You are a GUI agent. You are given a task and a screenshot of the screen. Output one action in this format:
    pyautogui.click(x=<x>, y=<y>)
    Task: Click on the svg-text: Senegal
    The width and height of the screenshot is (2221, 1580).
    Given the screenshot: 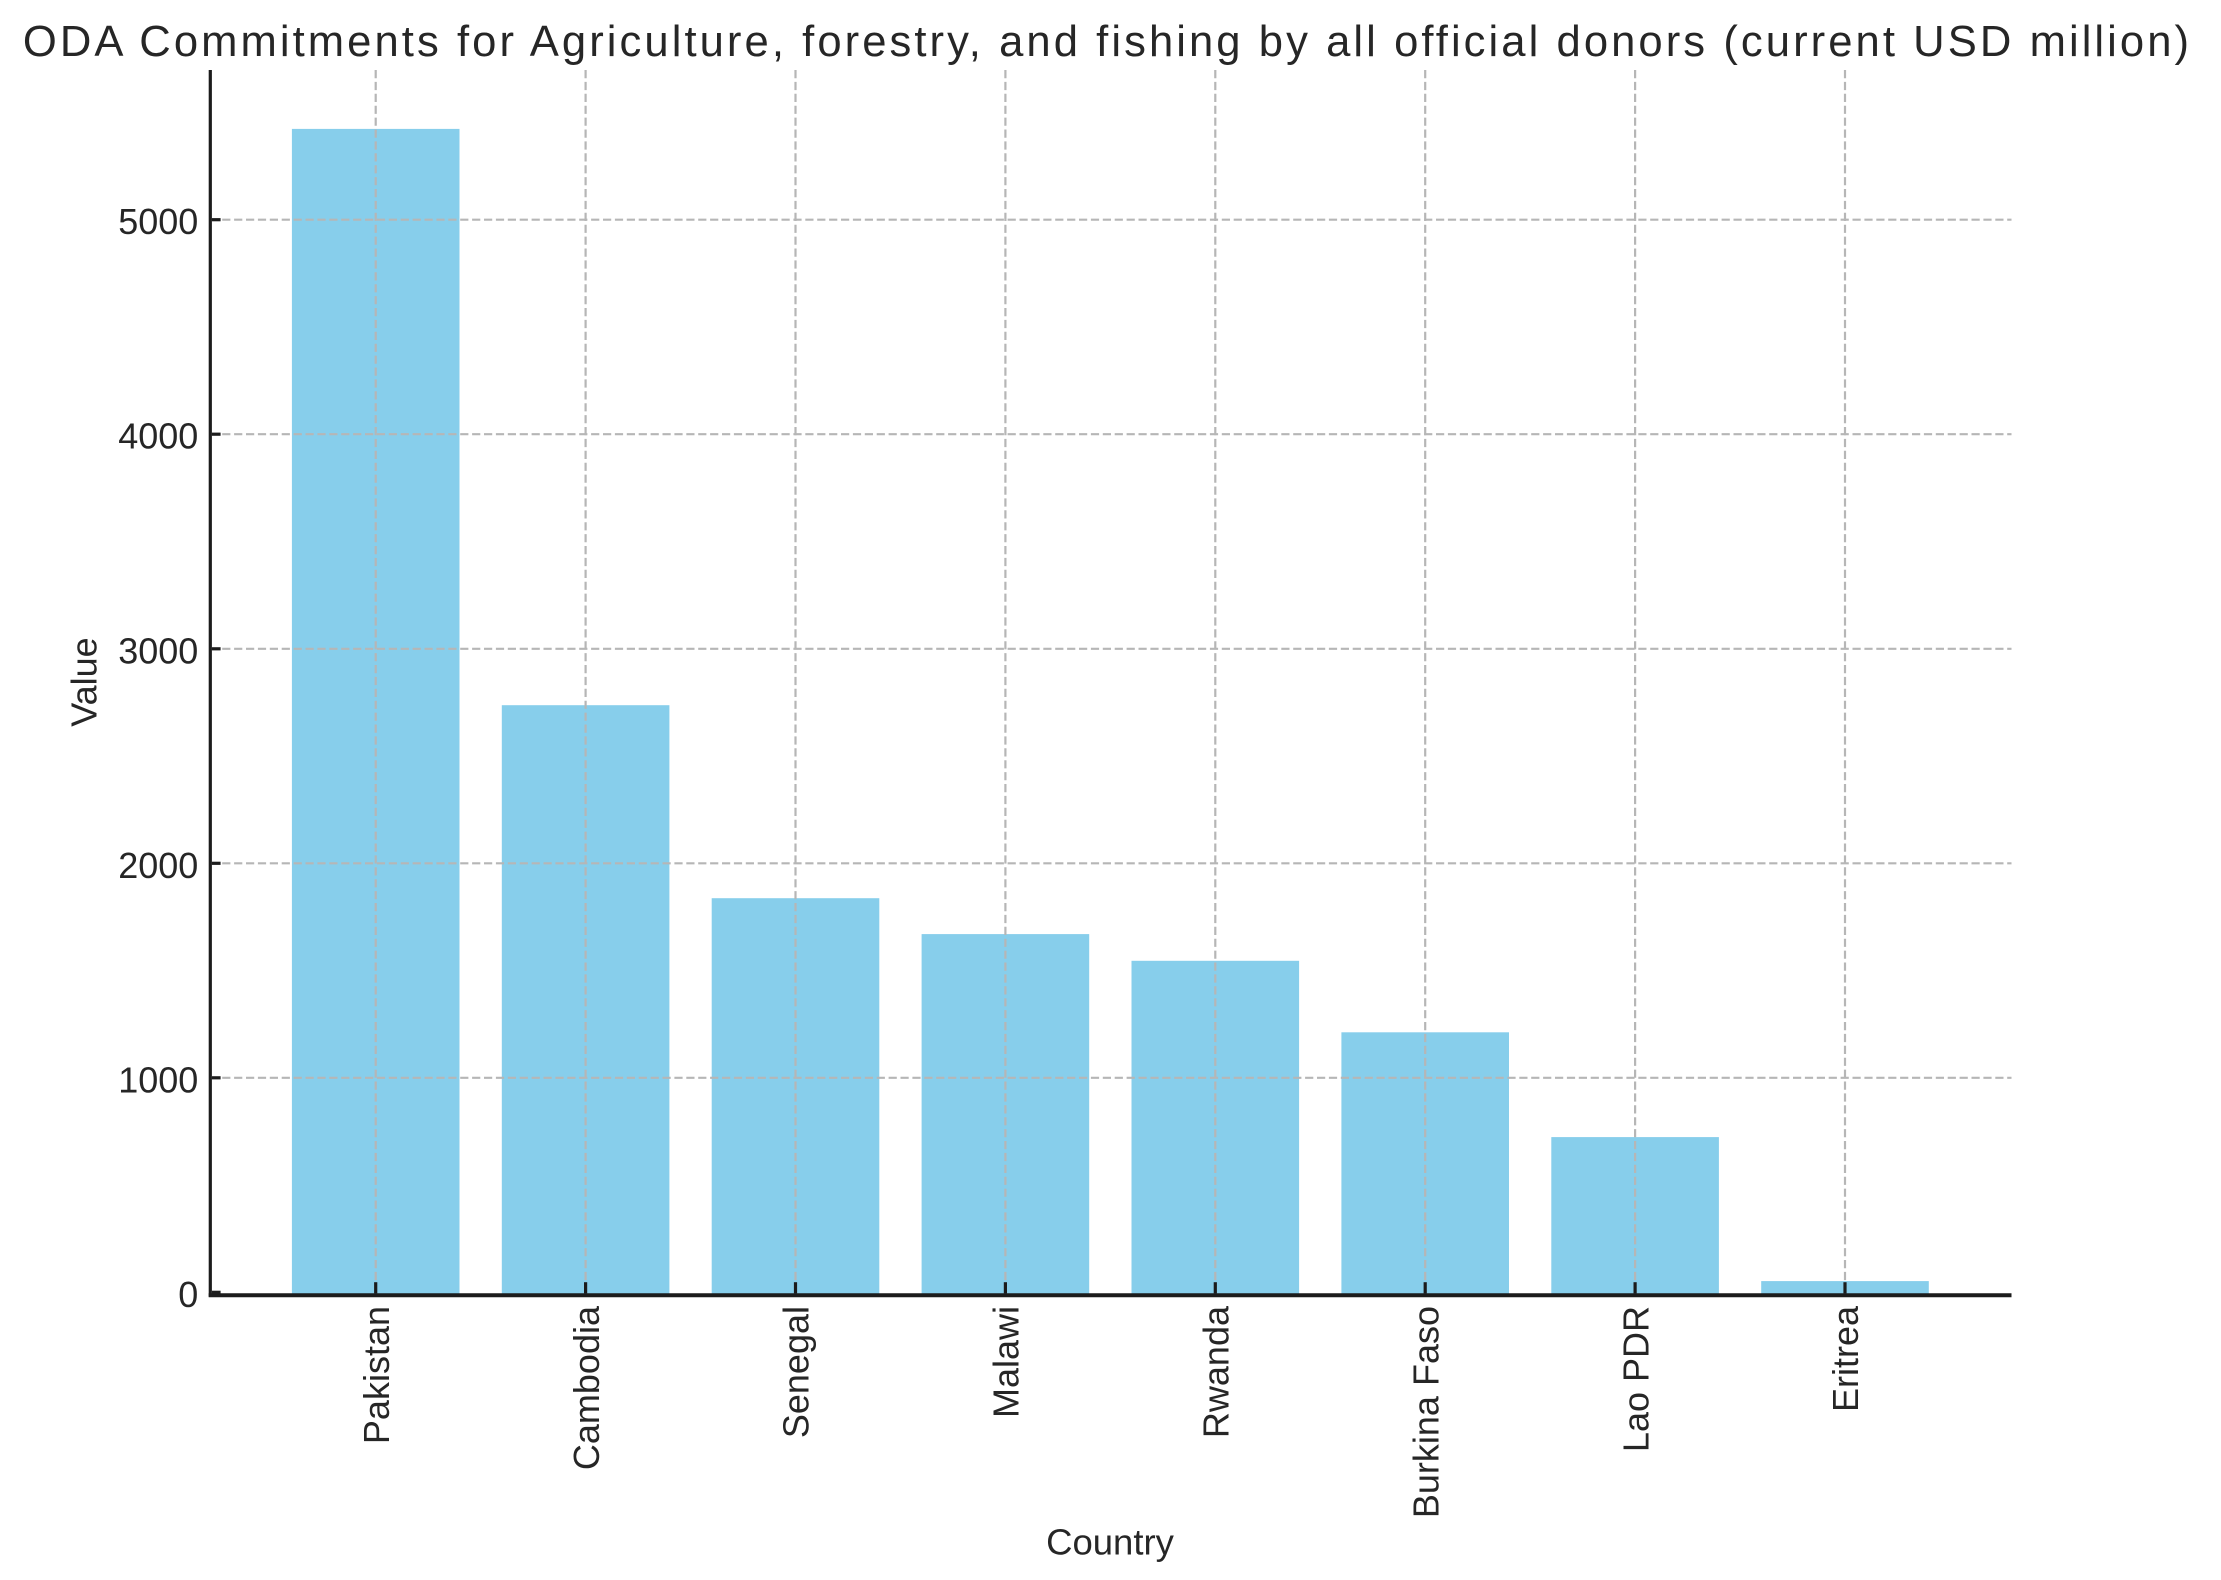 What is the action you would take?
    pyautogui.click(x=796, y=1372)
    